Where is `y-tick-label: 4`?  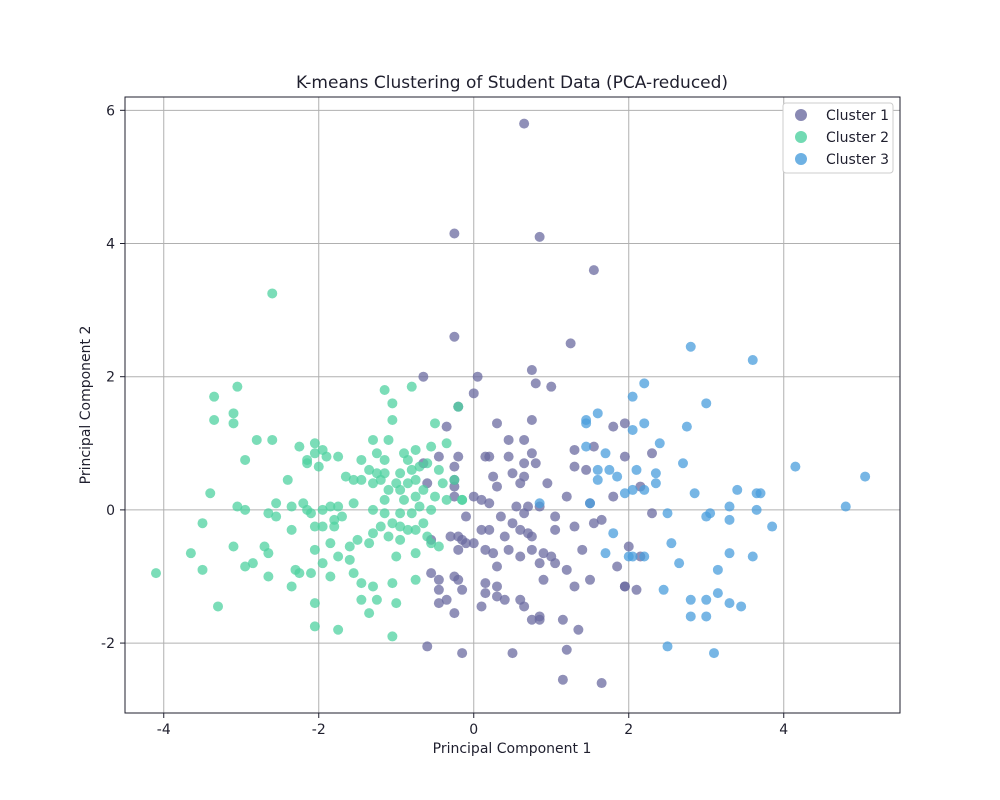 y-tick-label: 4 is located at coordinates (110, 245).